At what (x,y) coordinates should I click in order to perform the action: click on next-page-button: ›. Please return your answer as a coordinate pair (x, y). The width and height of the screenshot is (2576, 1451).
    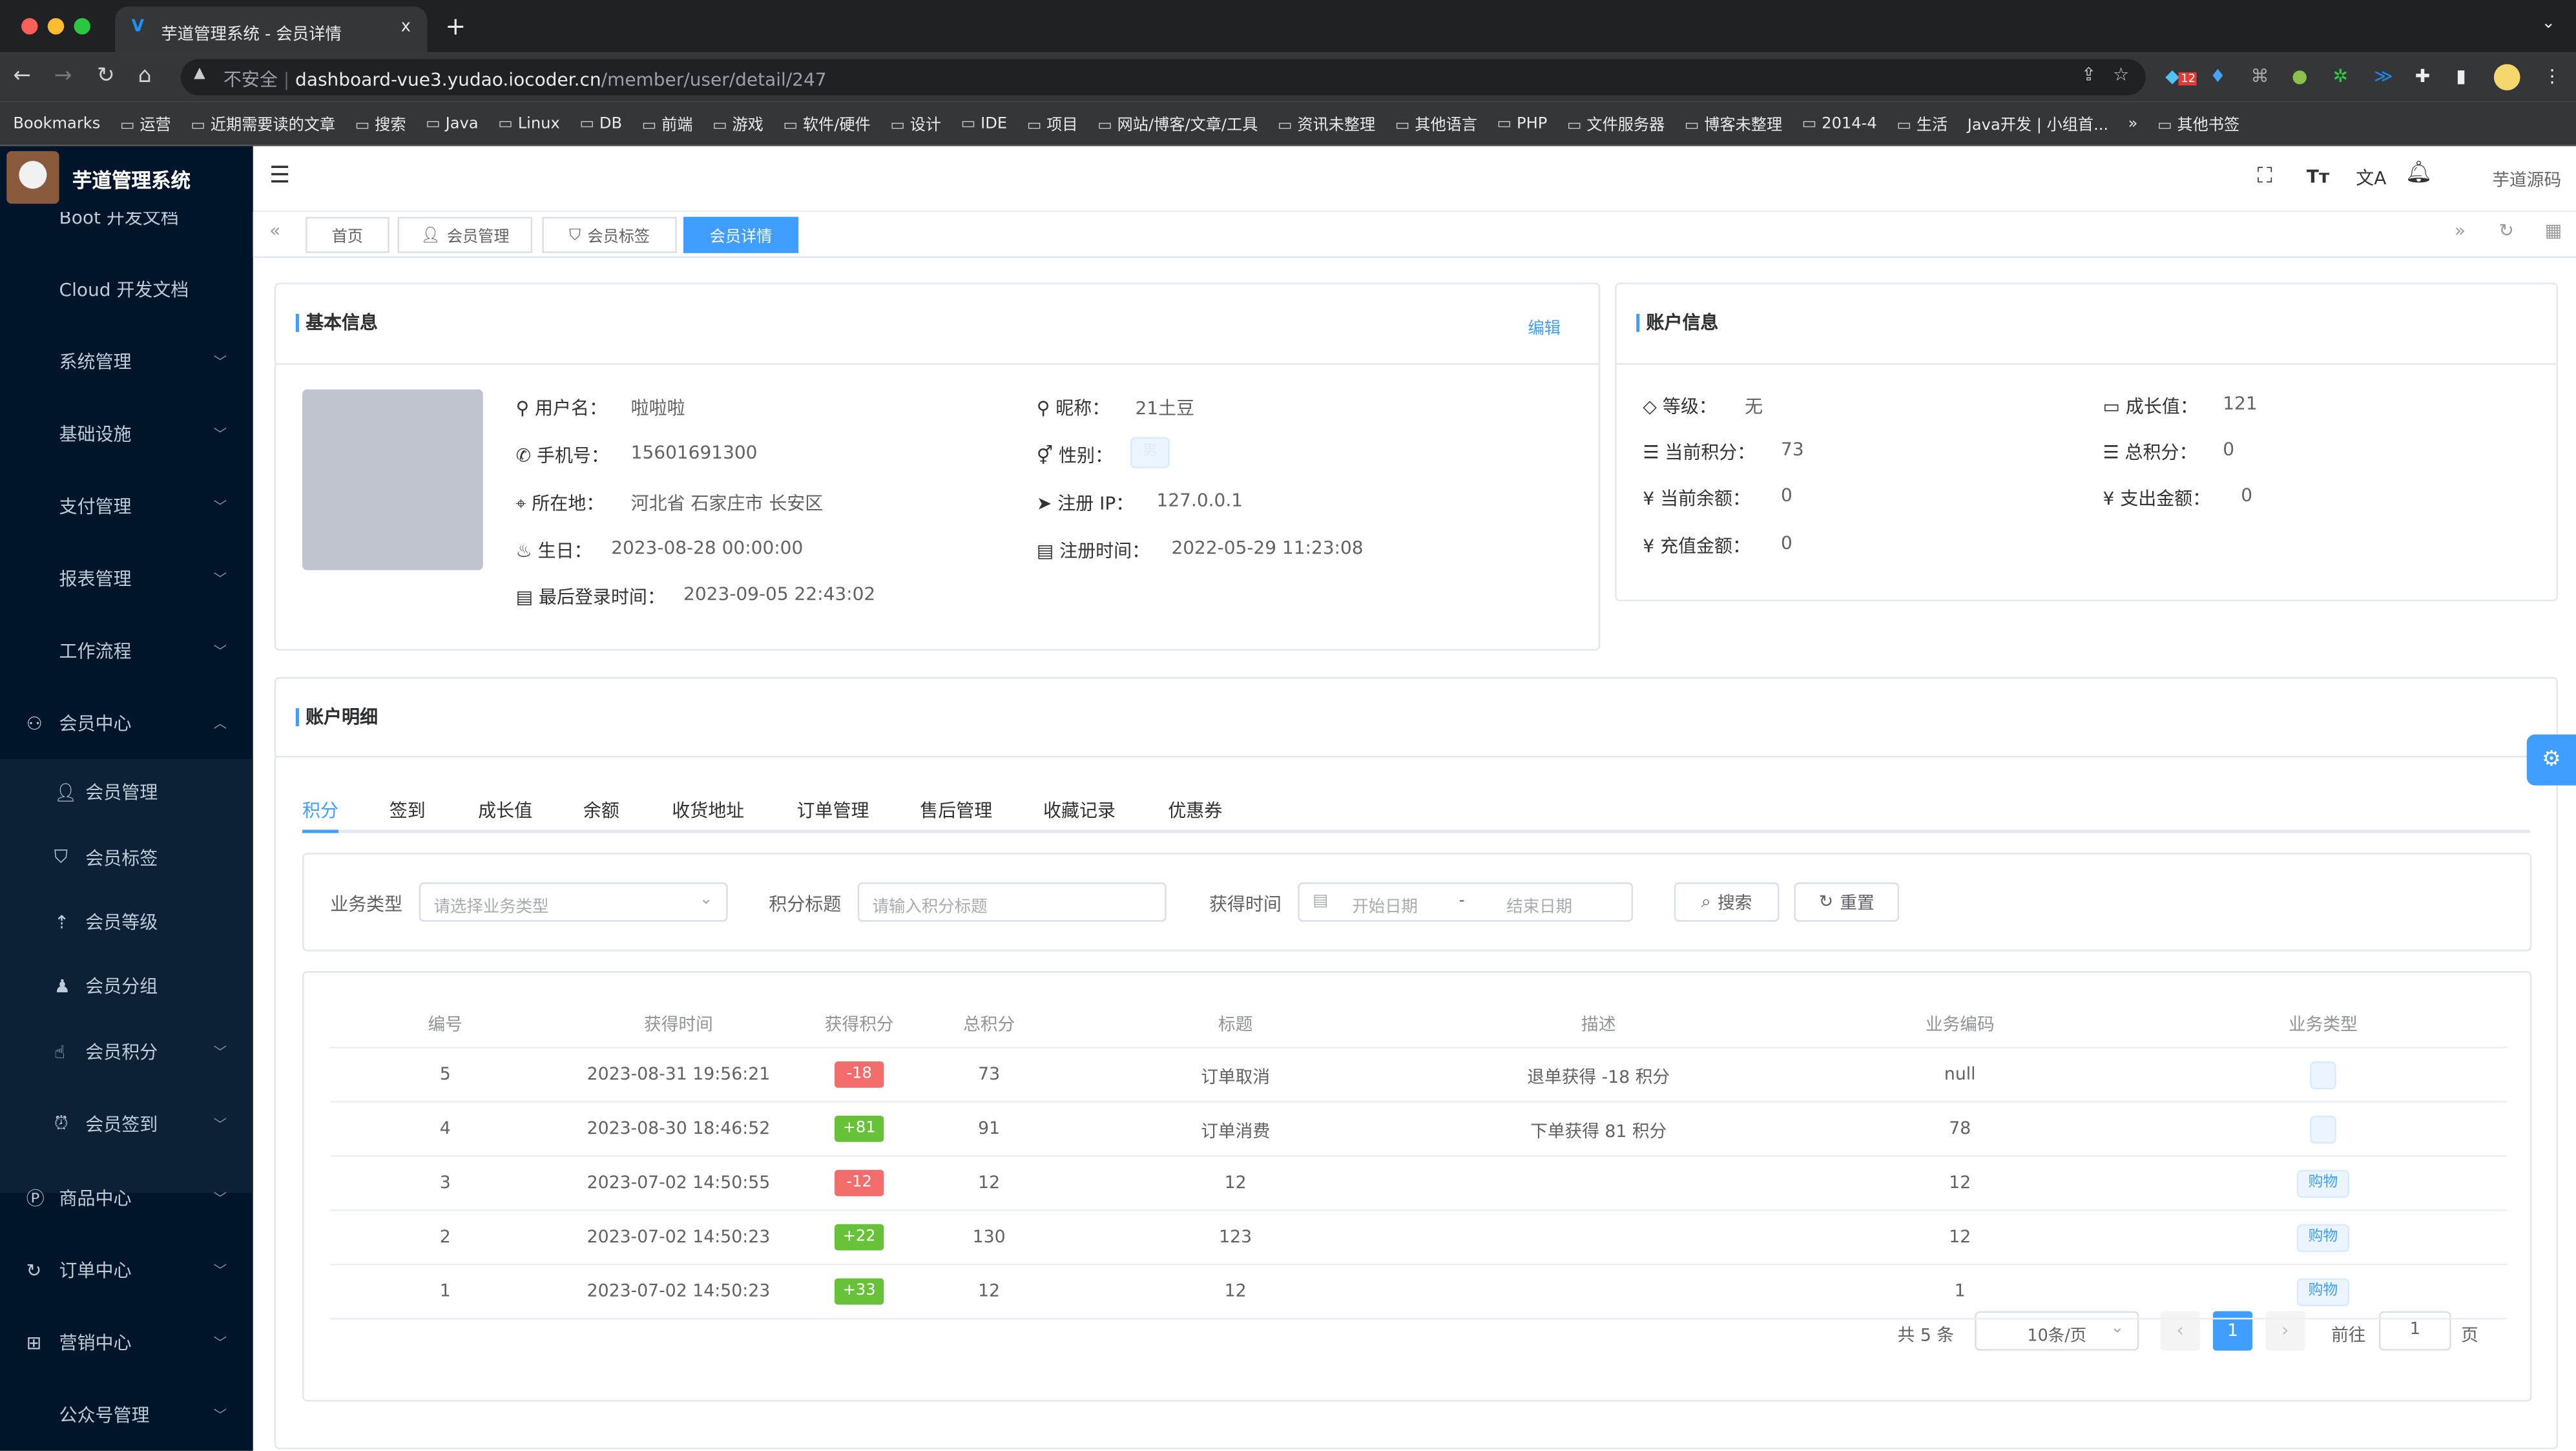
    Looking at the image, I should click on (2285, 1331).